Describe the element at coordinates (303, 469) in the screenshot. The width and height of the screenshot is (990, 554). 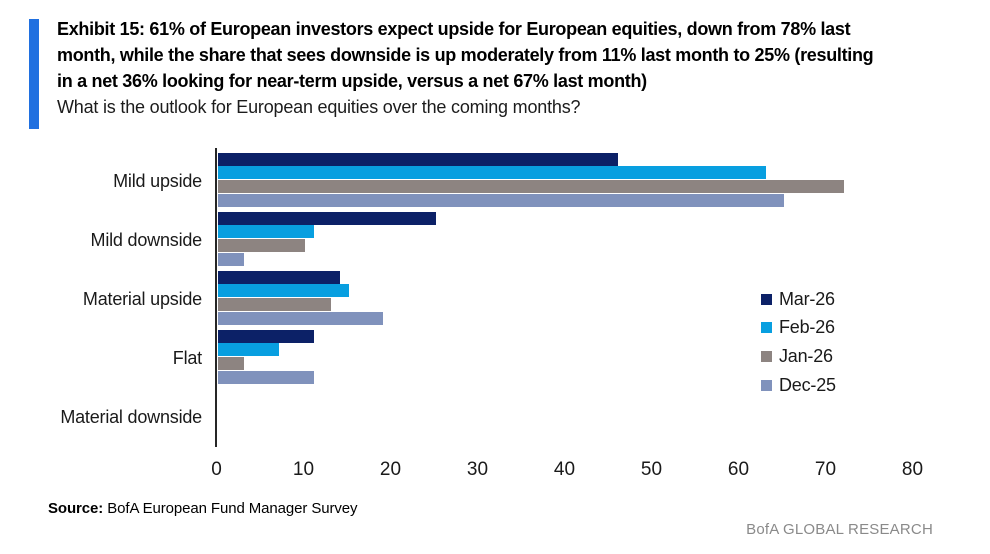
I see `x-tick-10: 10` at that location.